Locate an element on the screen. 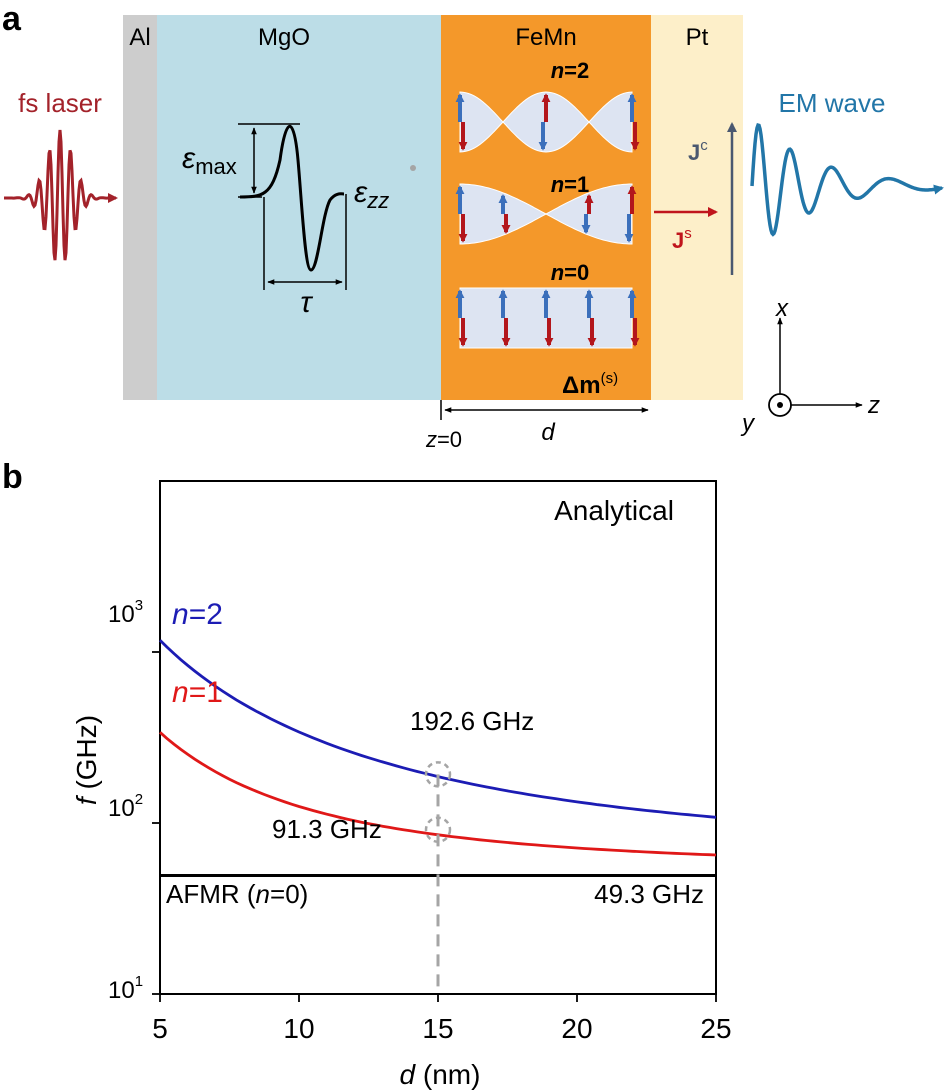  n1-curve-label: n=1 is located at coordinates (197, 692).